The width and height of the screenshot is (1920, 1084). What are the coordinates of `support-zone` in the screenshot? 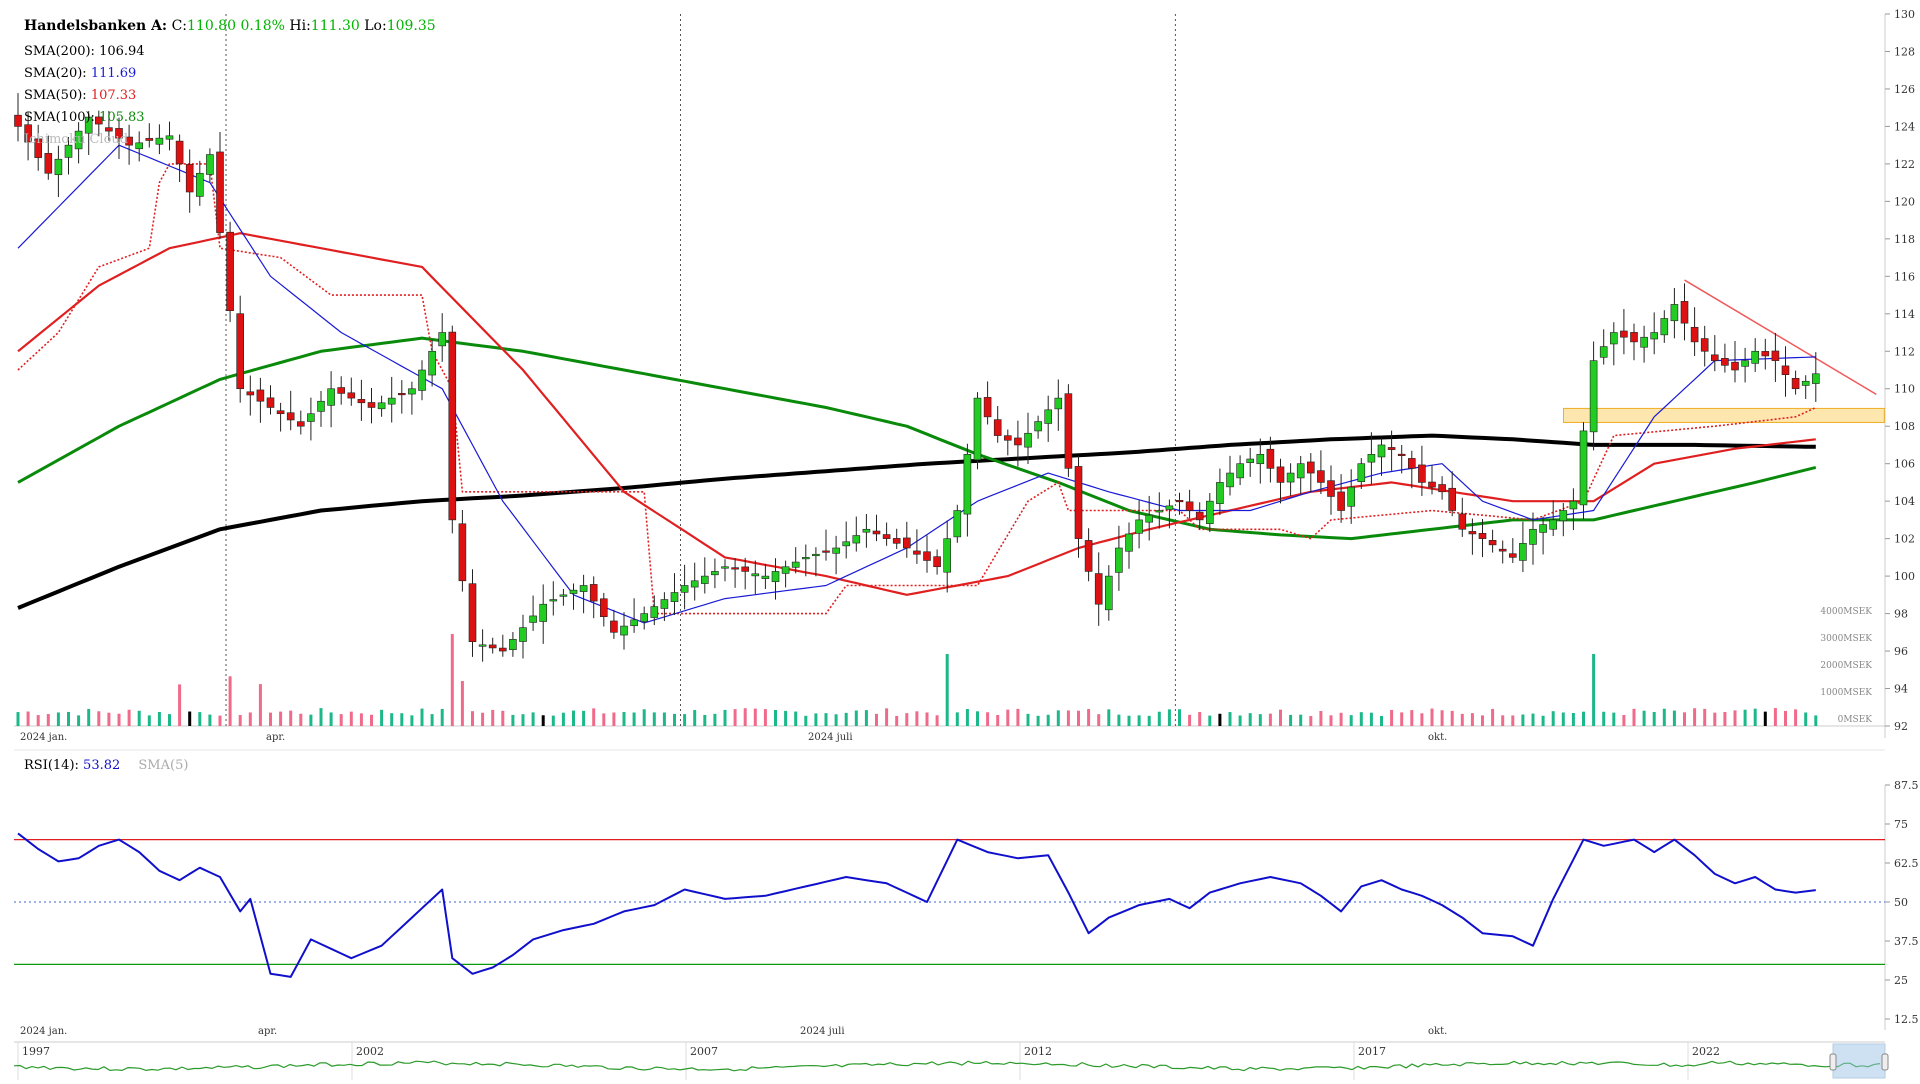 It's located at (1724, 351).